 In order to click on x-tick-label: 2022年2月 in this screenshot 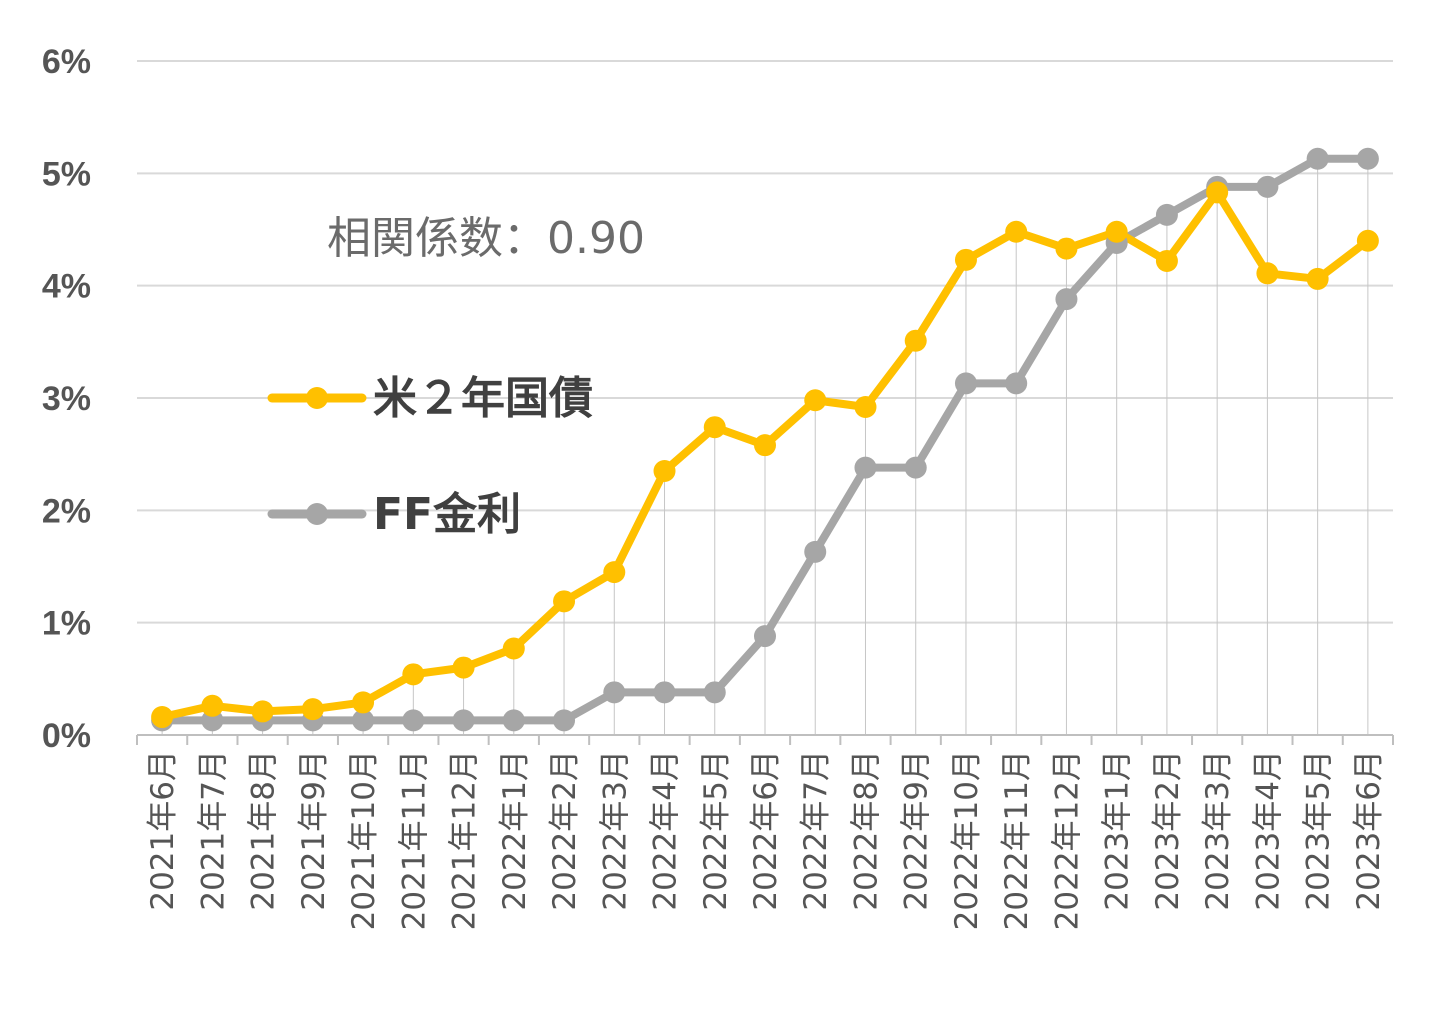, I will do `click(565, 830)`.